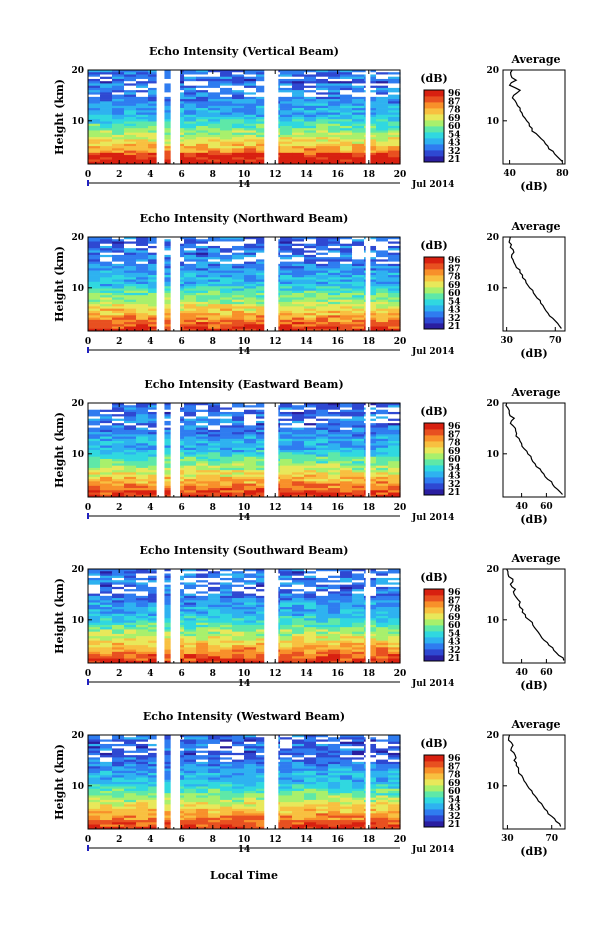 Image resolution: width=616 pixels, height=933 pixels. What do you see at coordinates (521, 673) in the screenshot?
I see `average-x-tick-label: 40` at bounding box center [521, 673].